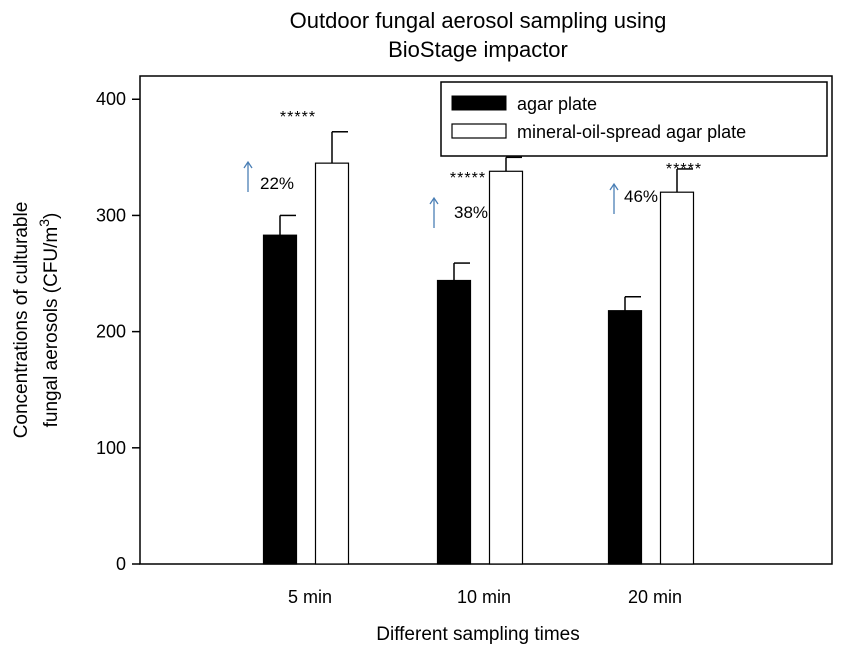  I want to click on y-axis: 0 100 200 300 400, so click(118, 331).